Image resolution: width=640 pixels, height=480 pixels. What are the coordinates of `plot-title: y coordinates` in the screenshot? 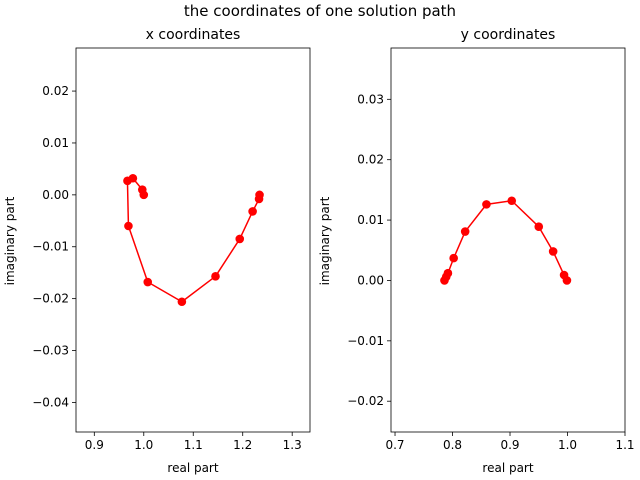 It's located at (508, 35).